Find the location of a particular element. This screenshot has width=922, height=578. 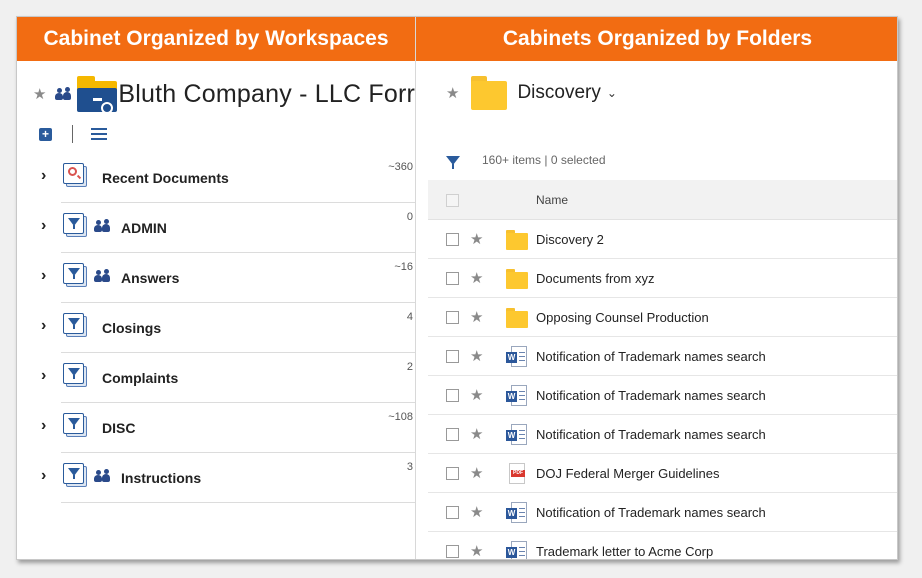

table-row: ★ Documents from xyz is located at coordinates (662, 278).